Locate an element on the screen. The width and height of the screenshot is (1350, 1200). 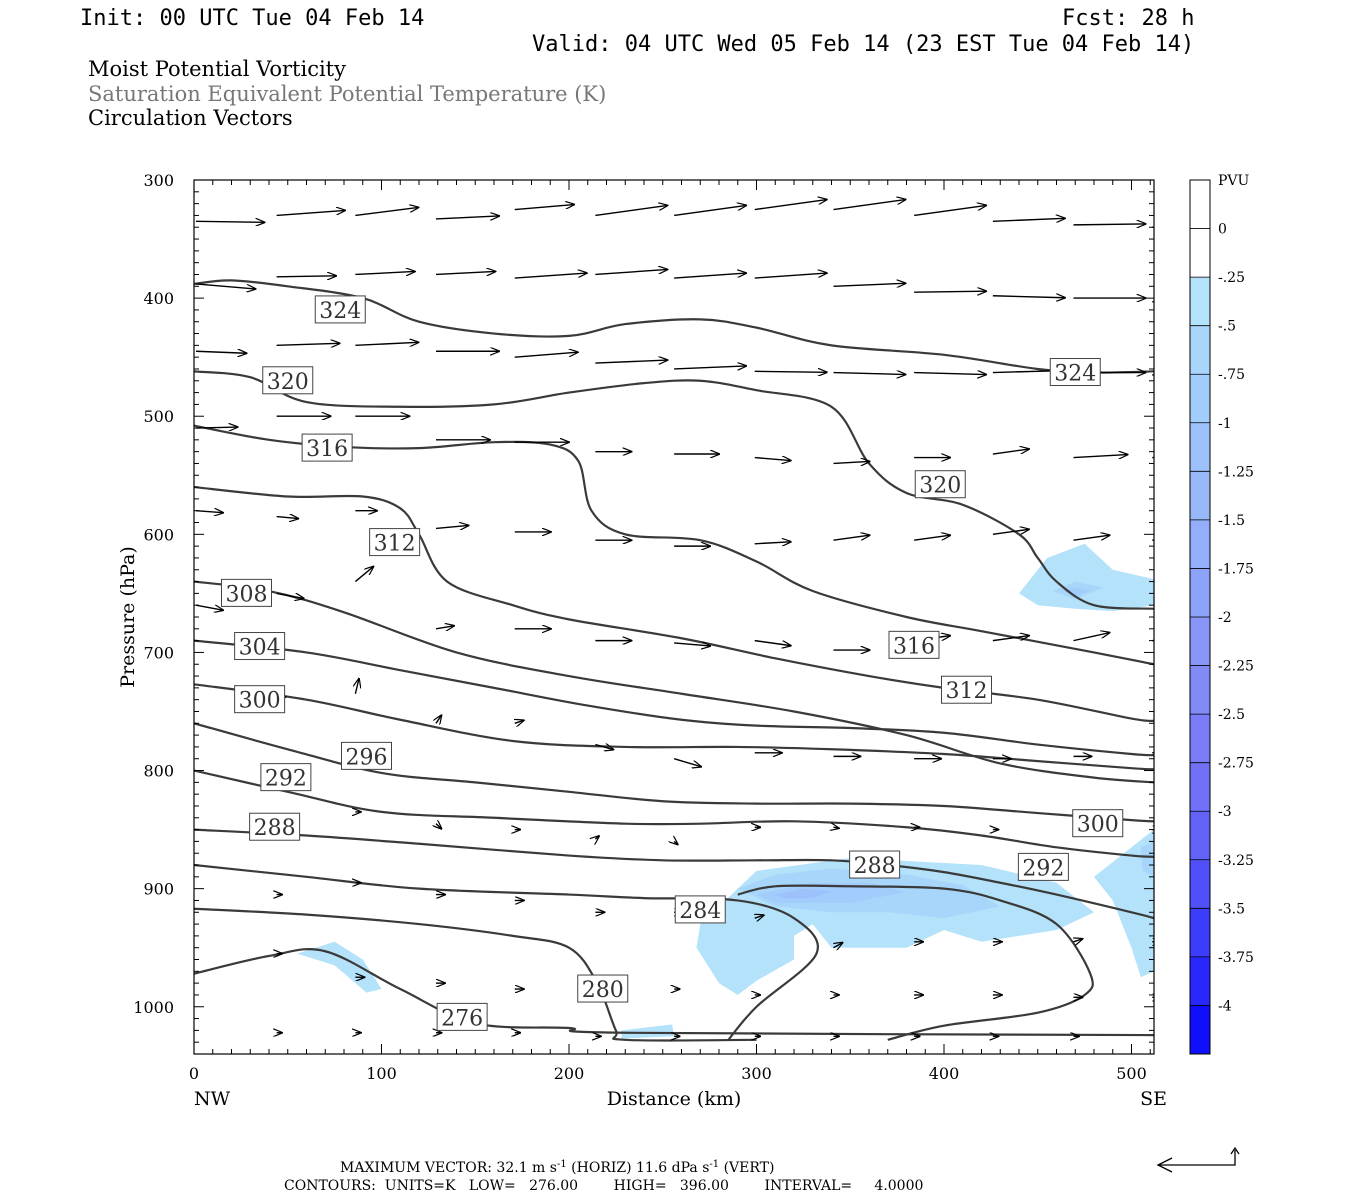
y-tick-label-2: 500 is located at coordinates (158, 416).